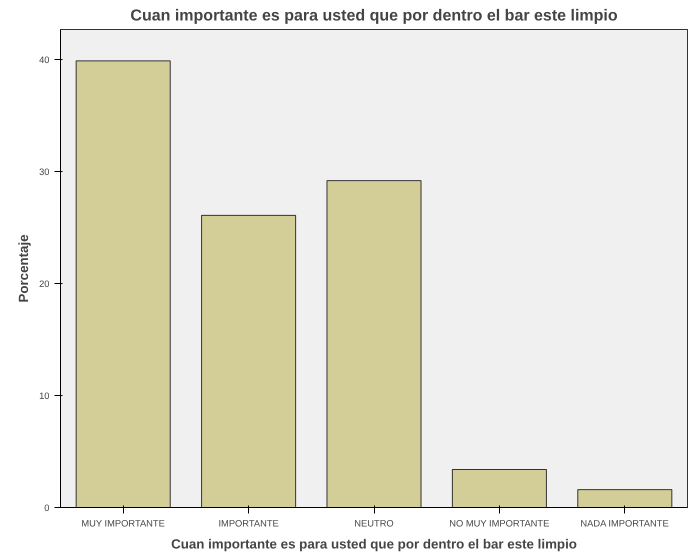  I want to click on y-axis-title: Porcentaje, so click(24, 268).